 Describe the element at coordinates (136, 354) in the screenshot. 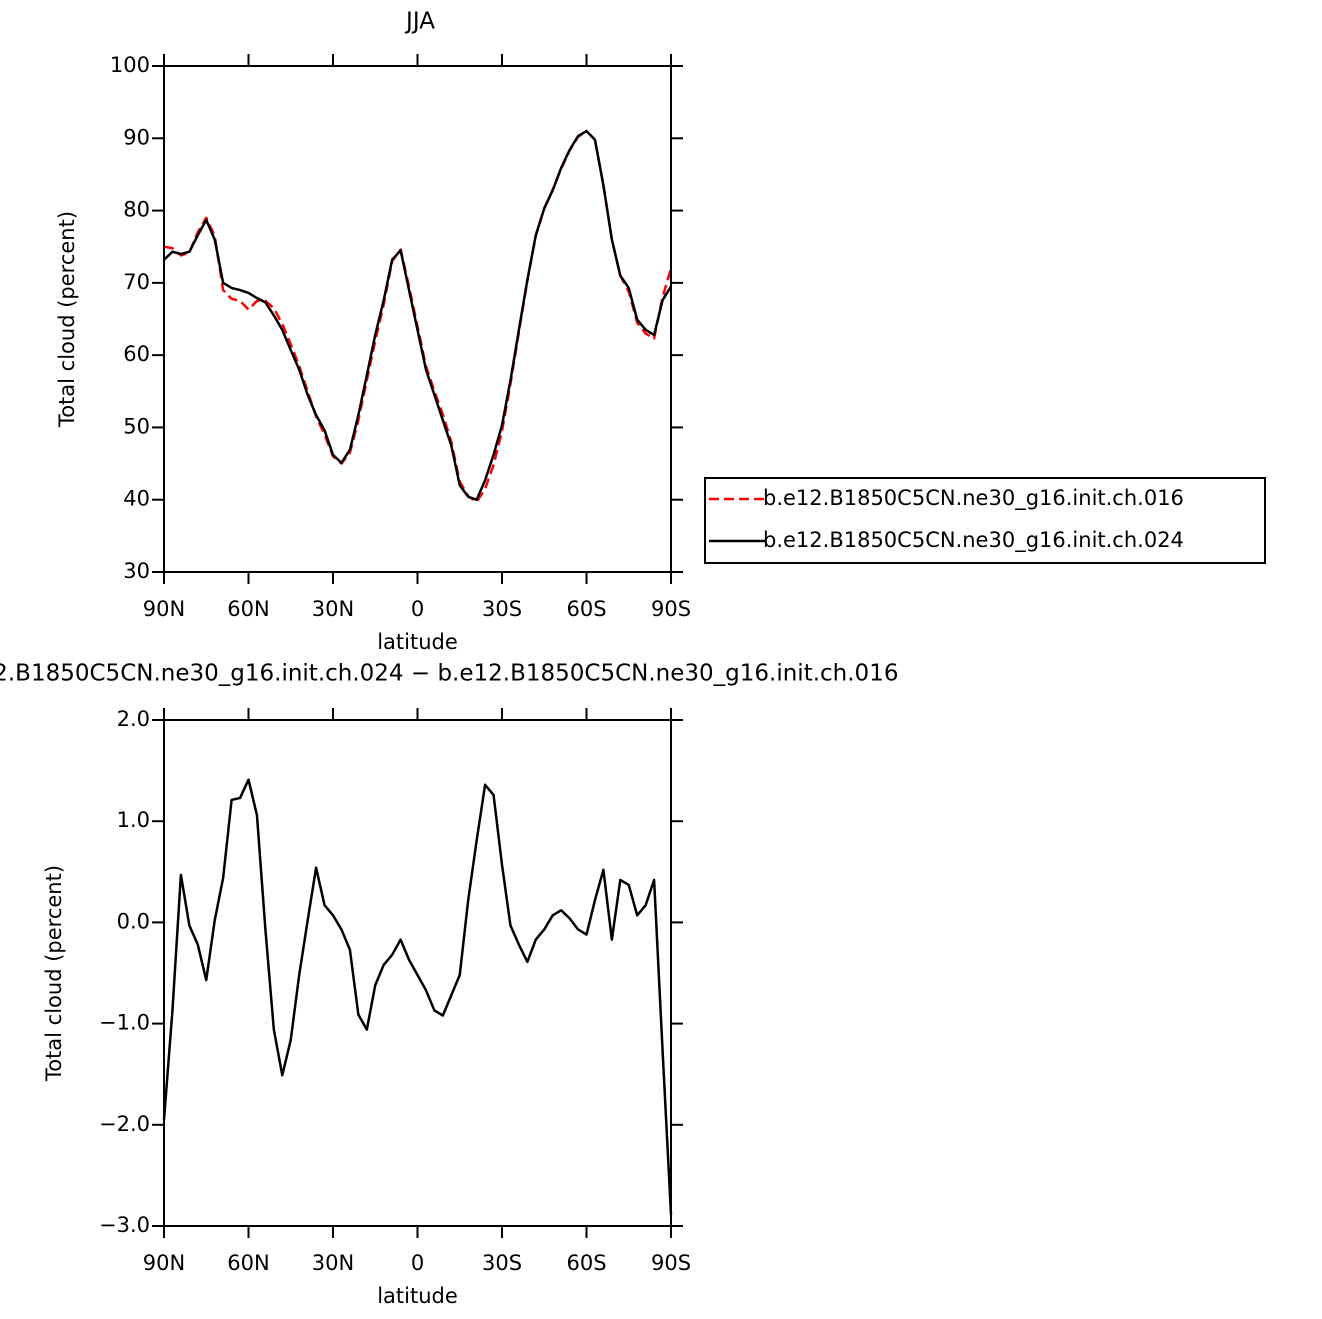

I see `y-tick-label: 60` at that location.